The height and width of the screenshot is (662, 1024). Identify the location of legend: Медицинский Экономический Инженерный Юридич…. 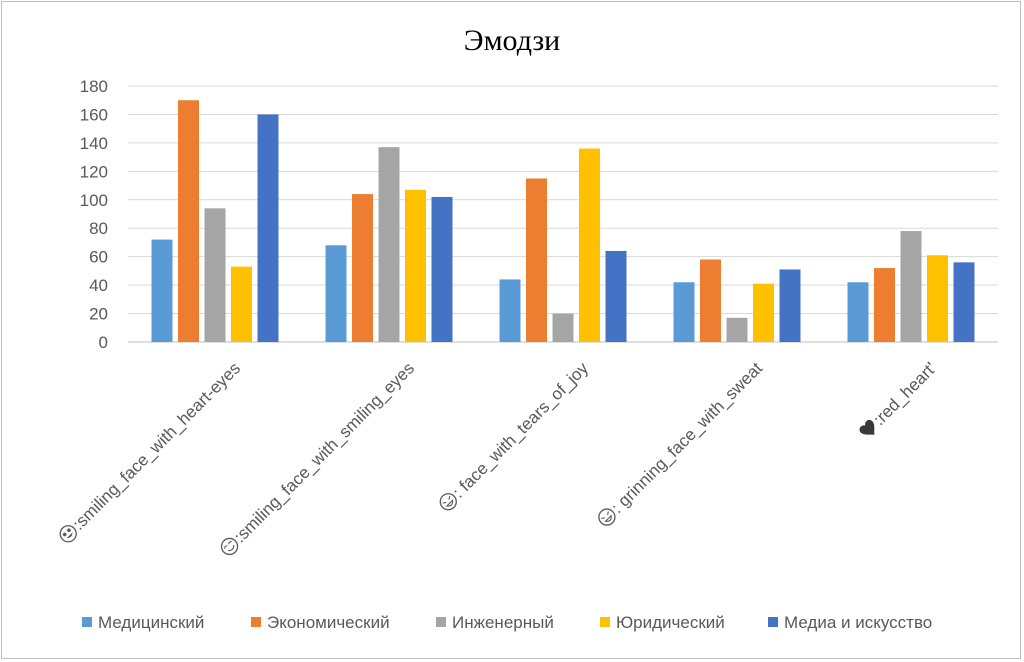
(507, 622).